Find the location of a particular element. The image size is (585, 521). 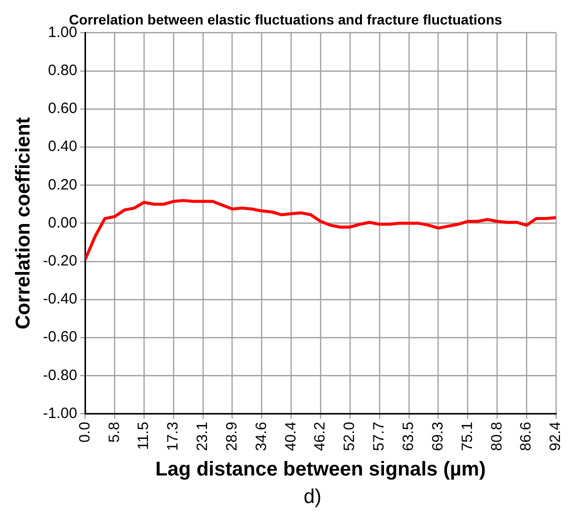

y-tick-label: 0.00 is located at coordinates (63, 223).